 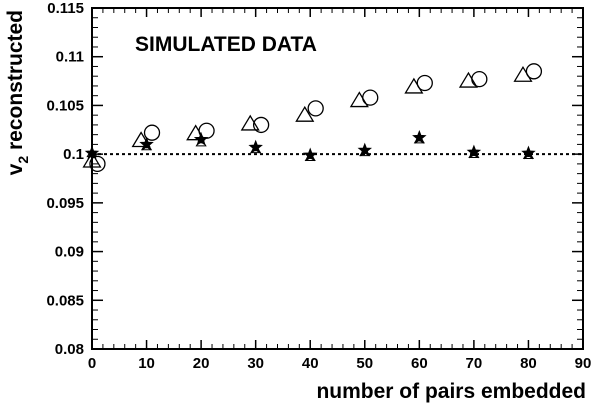 What do you see at coordinates (65, 8) in the screenshot?
I see `y-tick-label: 0.115` at bounding box center [65, 8].